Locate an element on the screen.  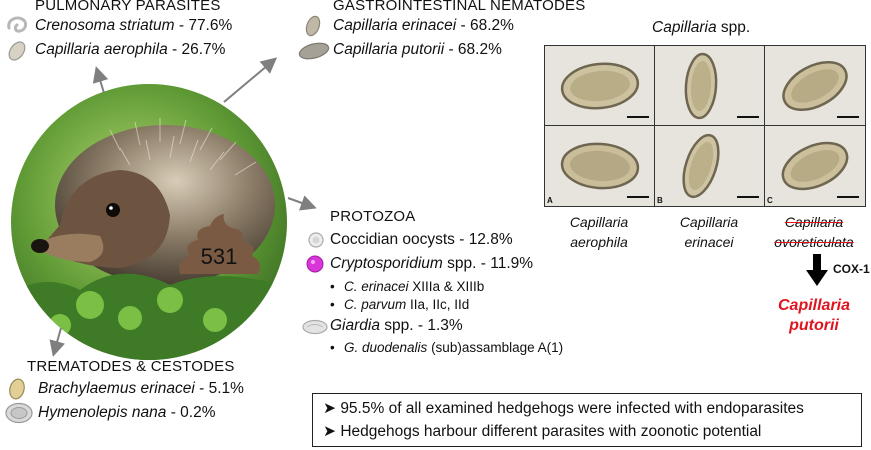
giardia-icon is located at coordinates (315, 327).